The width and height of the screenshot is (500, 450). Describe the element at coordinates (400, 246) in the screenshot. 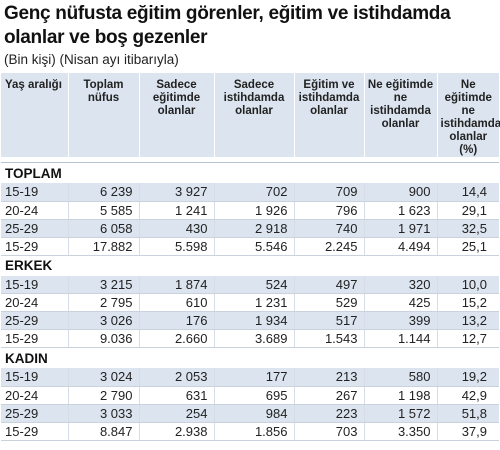

I see `table-cell: 4.494` at that location.